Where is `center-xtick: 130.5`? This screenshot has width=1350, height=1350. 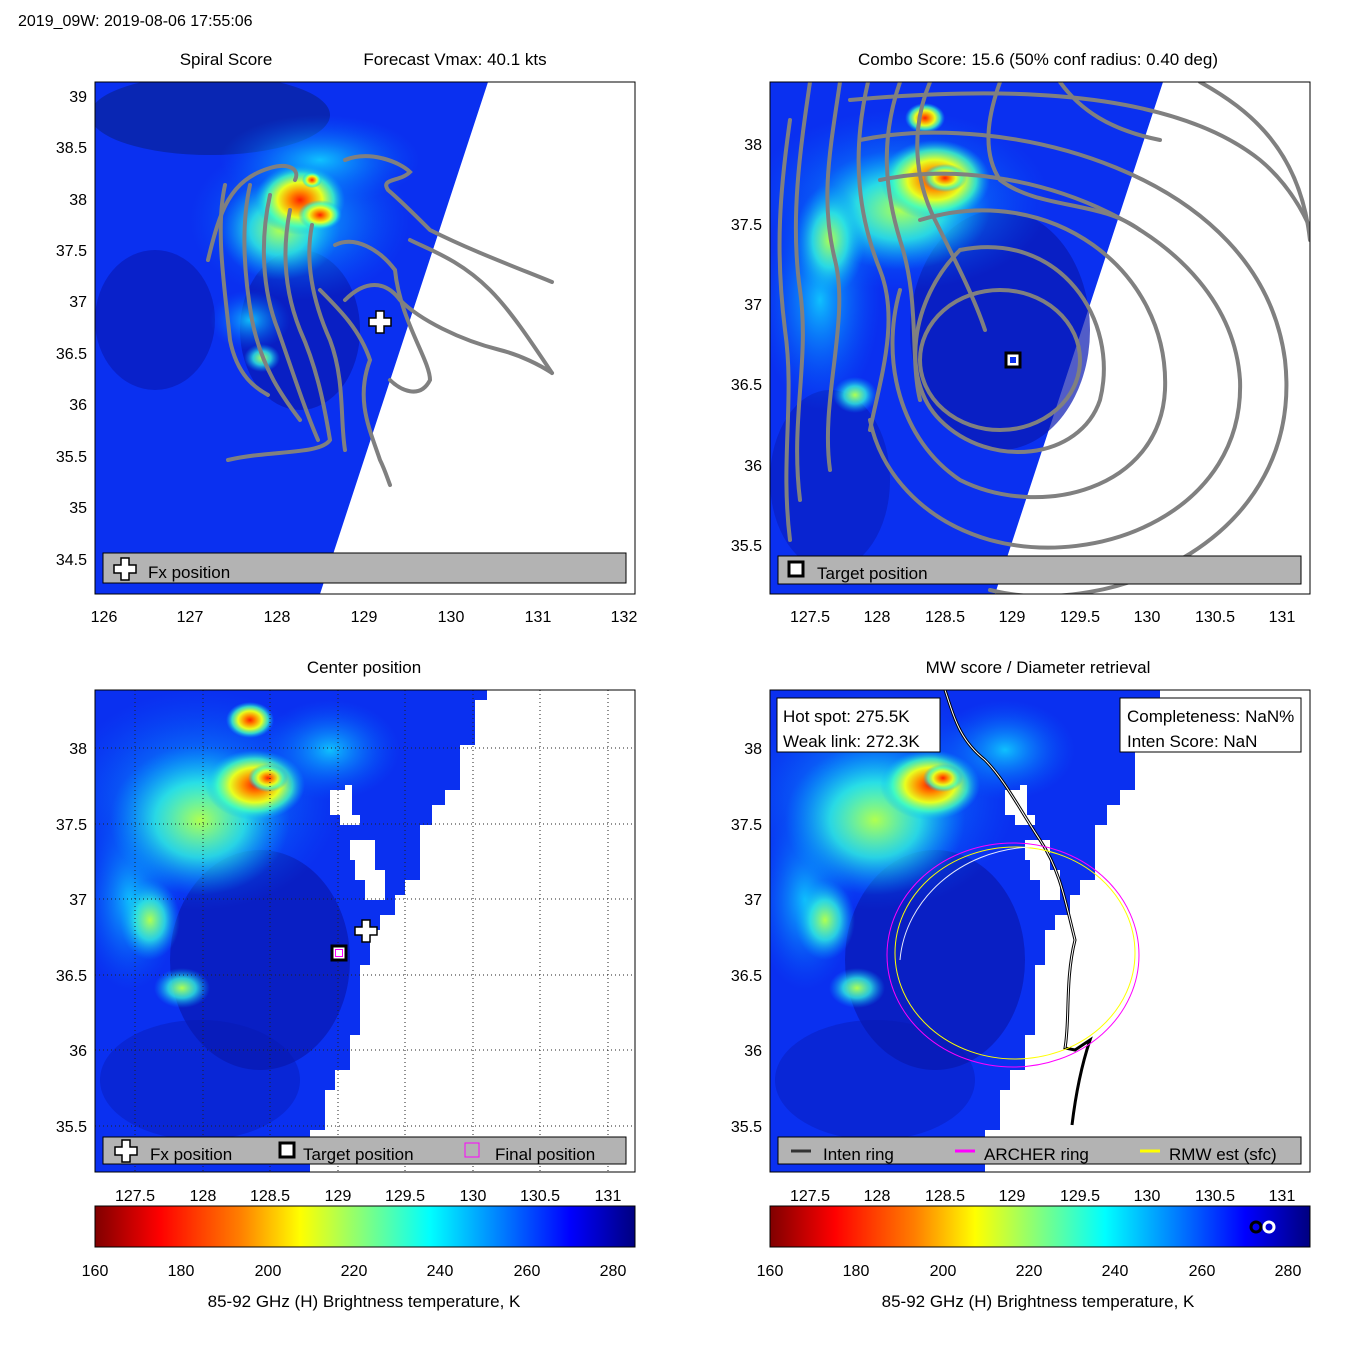
center-xtick: 130.5 is located at coordinates (540, 1196).